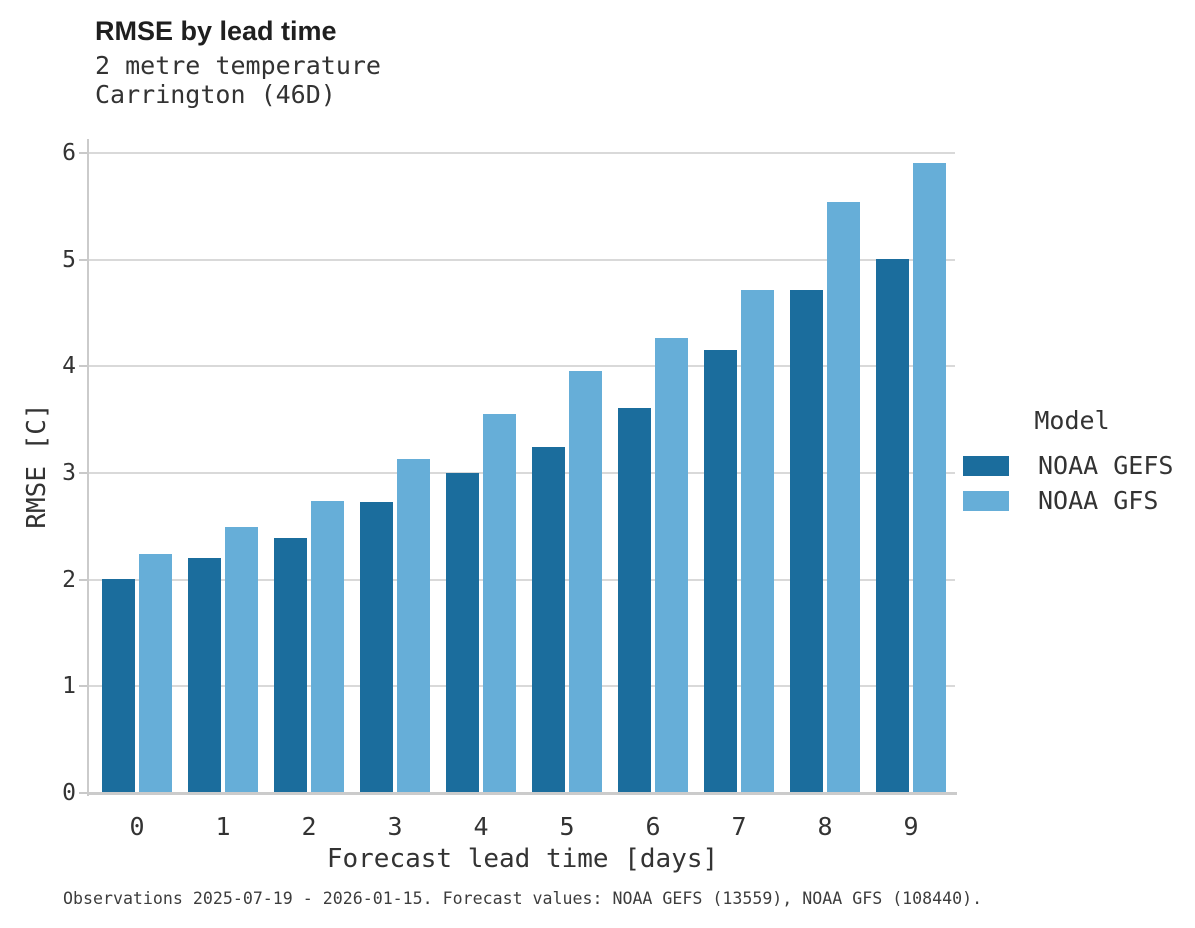 This screenshot has height=928, width=1195. What do you see at coordinates (309, 826) in the screenshot?
I see `x-tick-label-2: 2` at bounding box center [309, 826].